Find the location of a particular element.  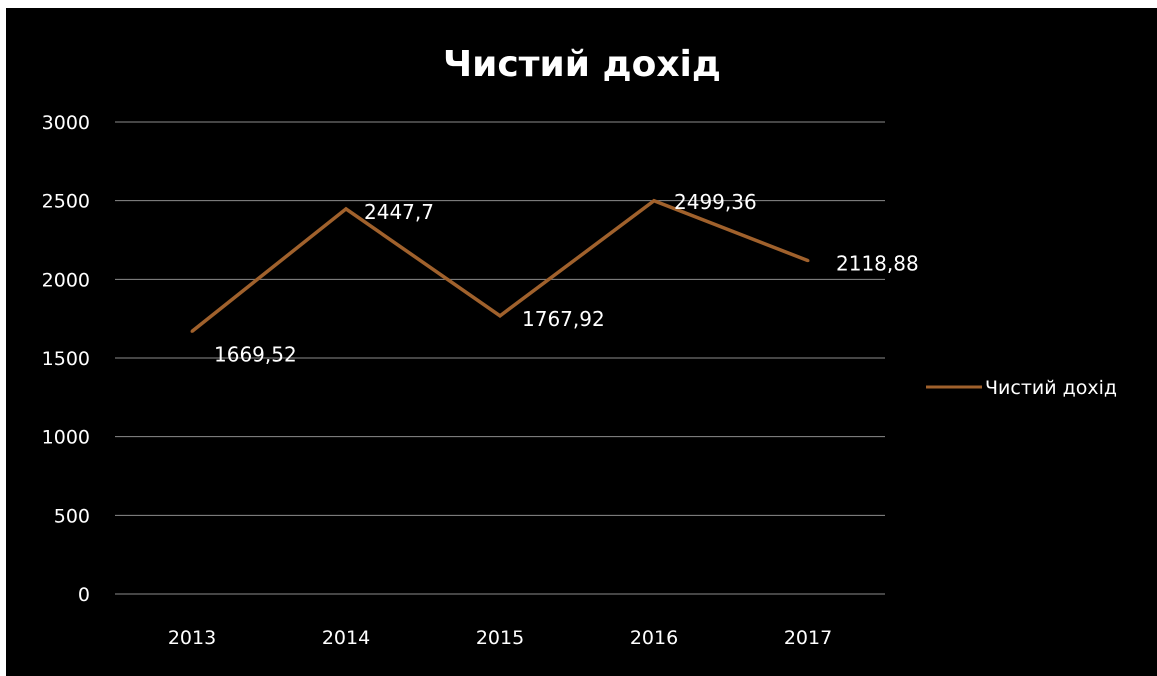

x-tick-label: 2015 is located at coordinates (500, 638).